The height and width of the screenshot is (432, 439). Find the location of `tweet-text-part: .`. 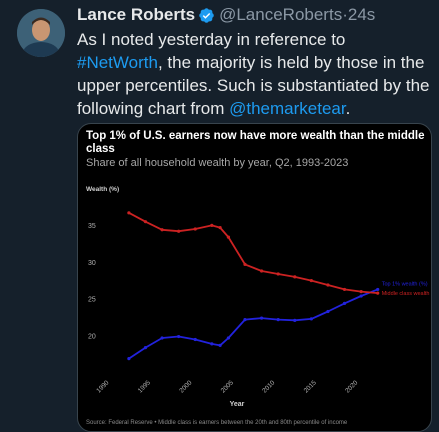

tweet-text-part: . is located at coordinates (348, 108).